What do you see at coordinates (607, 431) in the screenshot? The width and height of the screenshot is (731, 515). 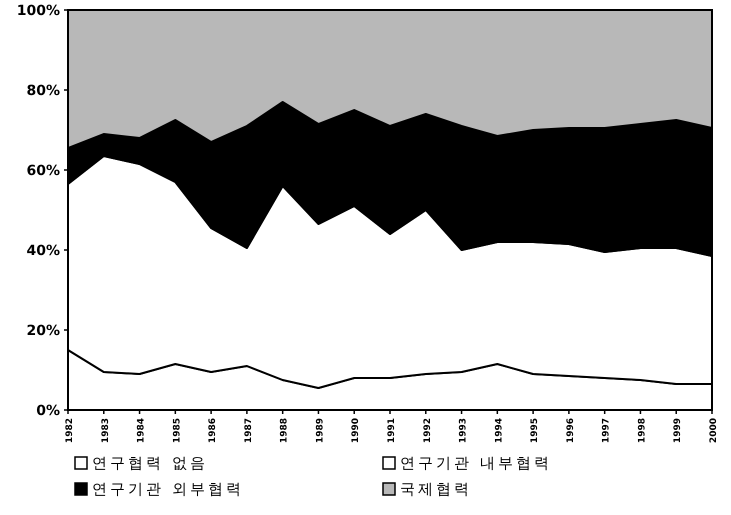 I see `x-tick-label: 1997` at bounding box center [607, 431].